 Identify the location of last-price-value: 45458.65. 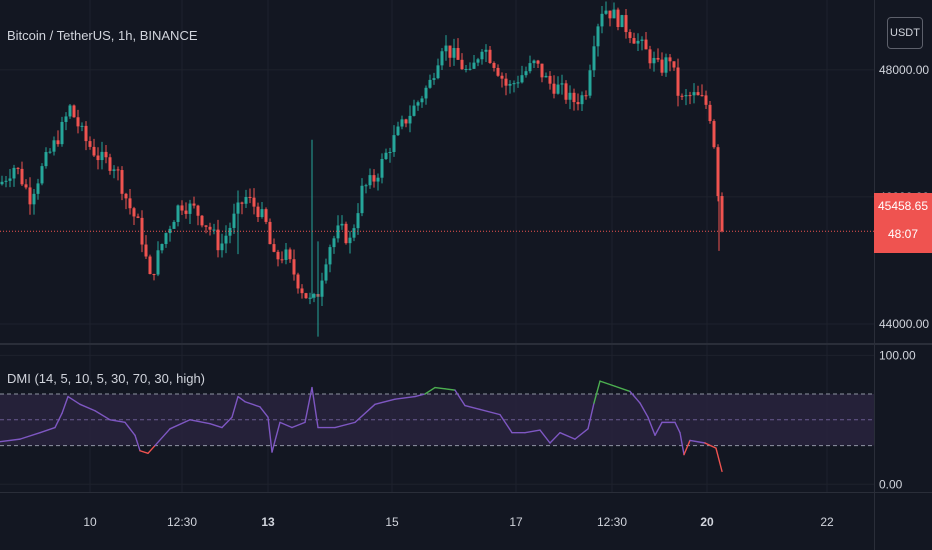
(903, 206).